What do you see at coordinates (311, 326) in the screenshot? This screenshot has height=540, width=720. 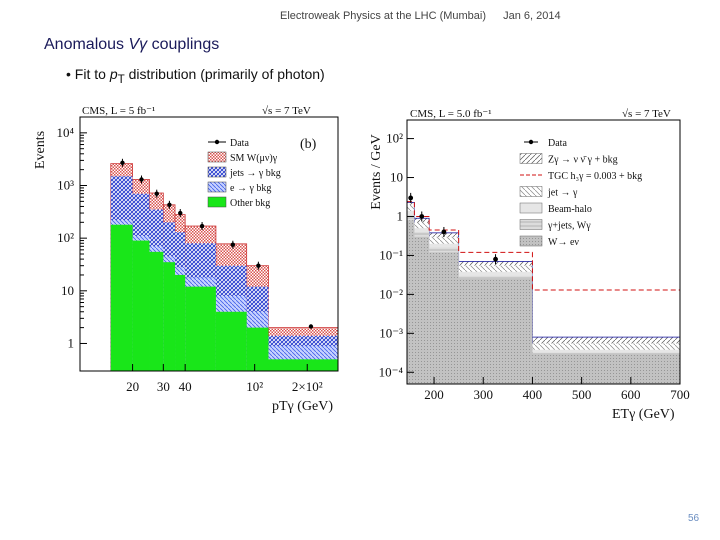 I see `data-point-last` at bounding box center [311, 326].